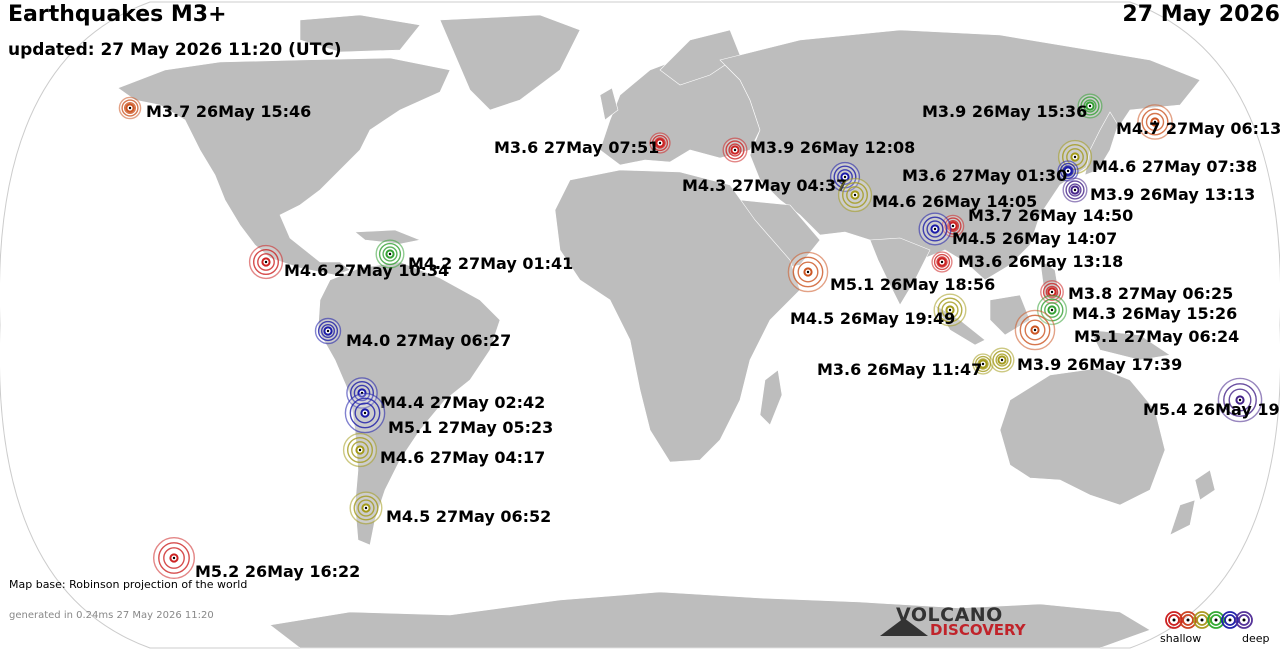  Describe the element at coordinates (462, 402) in the screenshot. I see `earthquake-label: M4.4 27May 02:42` at that location.